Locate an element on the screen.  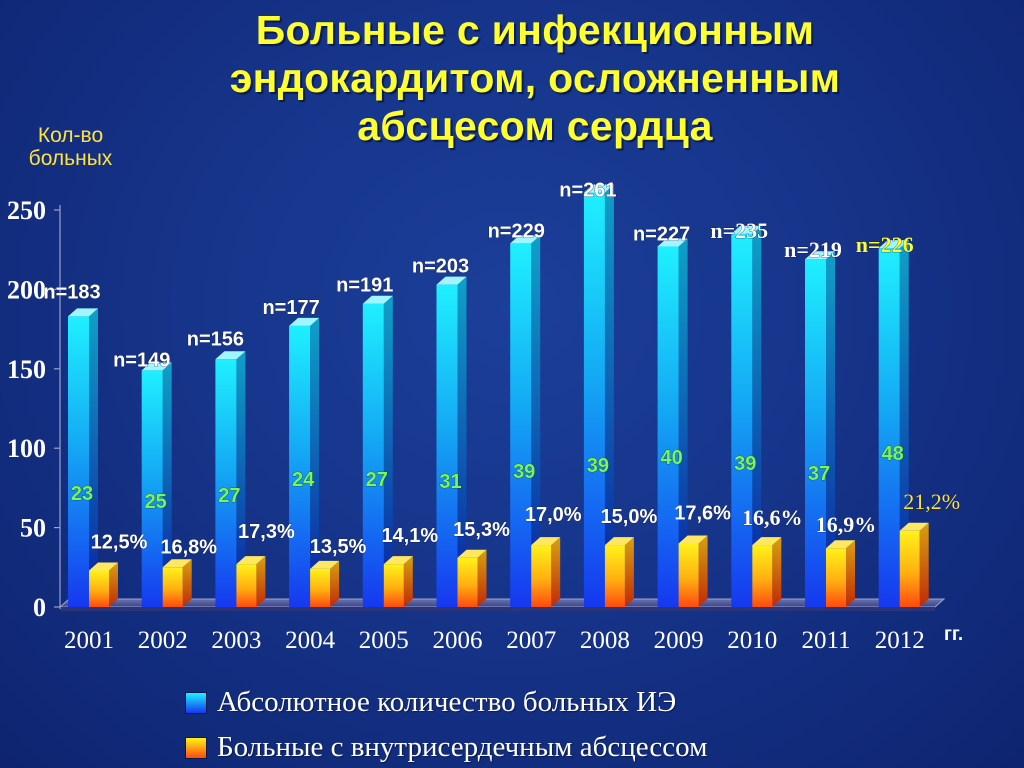
data-label-pct-2001: 12,5% is located at coordinates (119, 542).